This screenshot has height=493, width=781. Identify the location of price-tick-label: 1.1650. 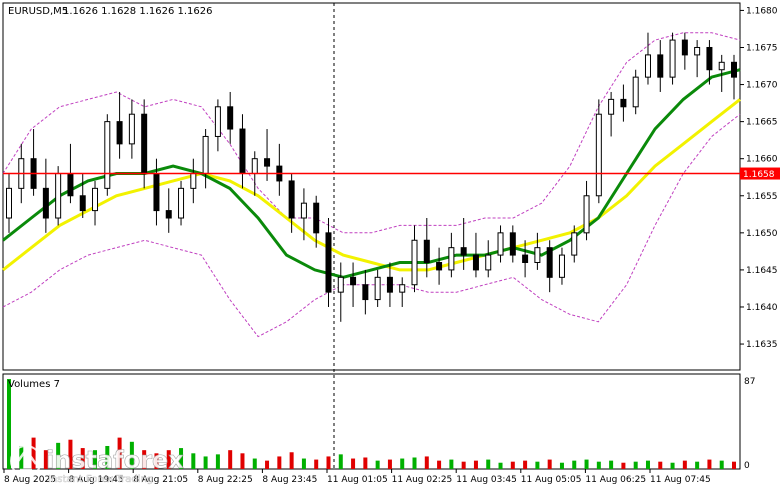
(762, 234).